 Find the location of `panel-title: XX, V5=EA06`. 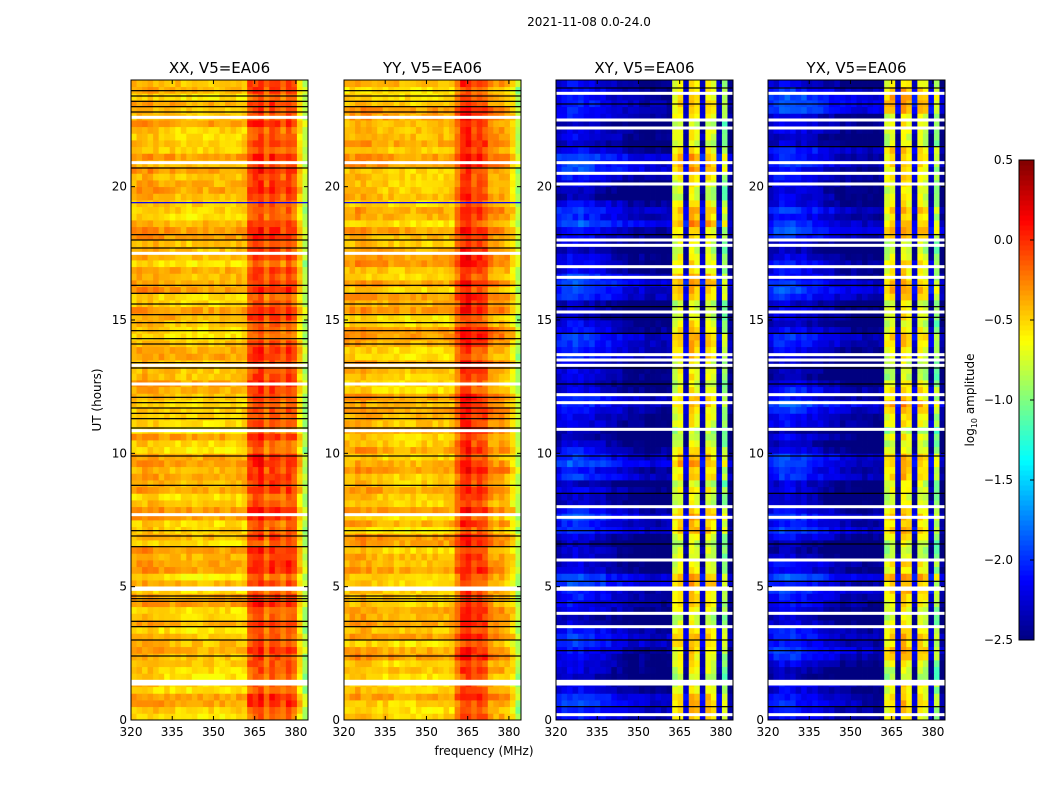

panel-title: XX, V5=EA06 is located at coordinates (219, 68).